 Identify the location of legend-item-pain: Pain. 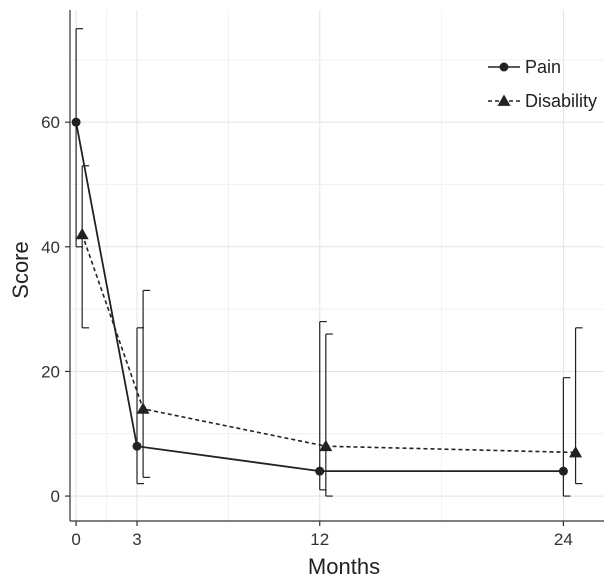
(524, 67).